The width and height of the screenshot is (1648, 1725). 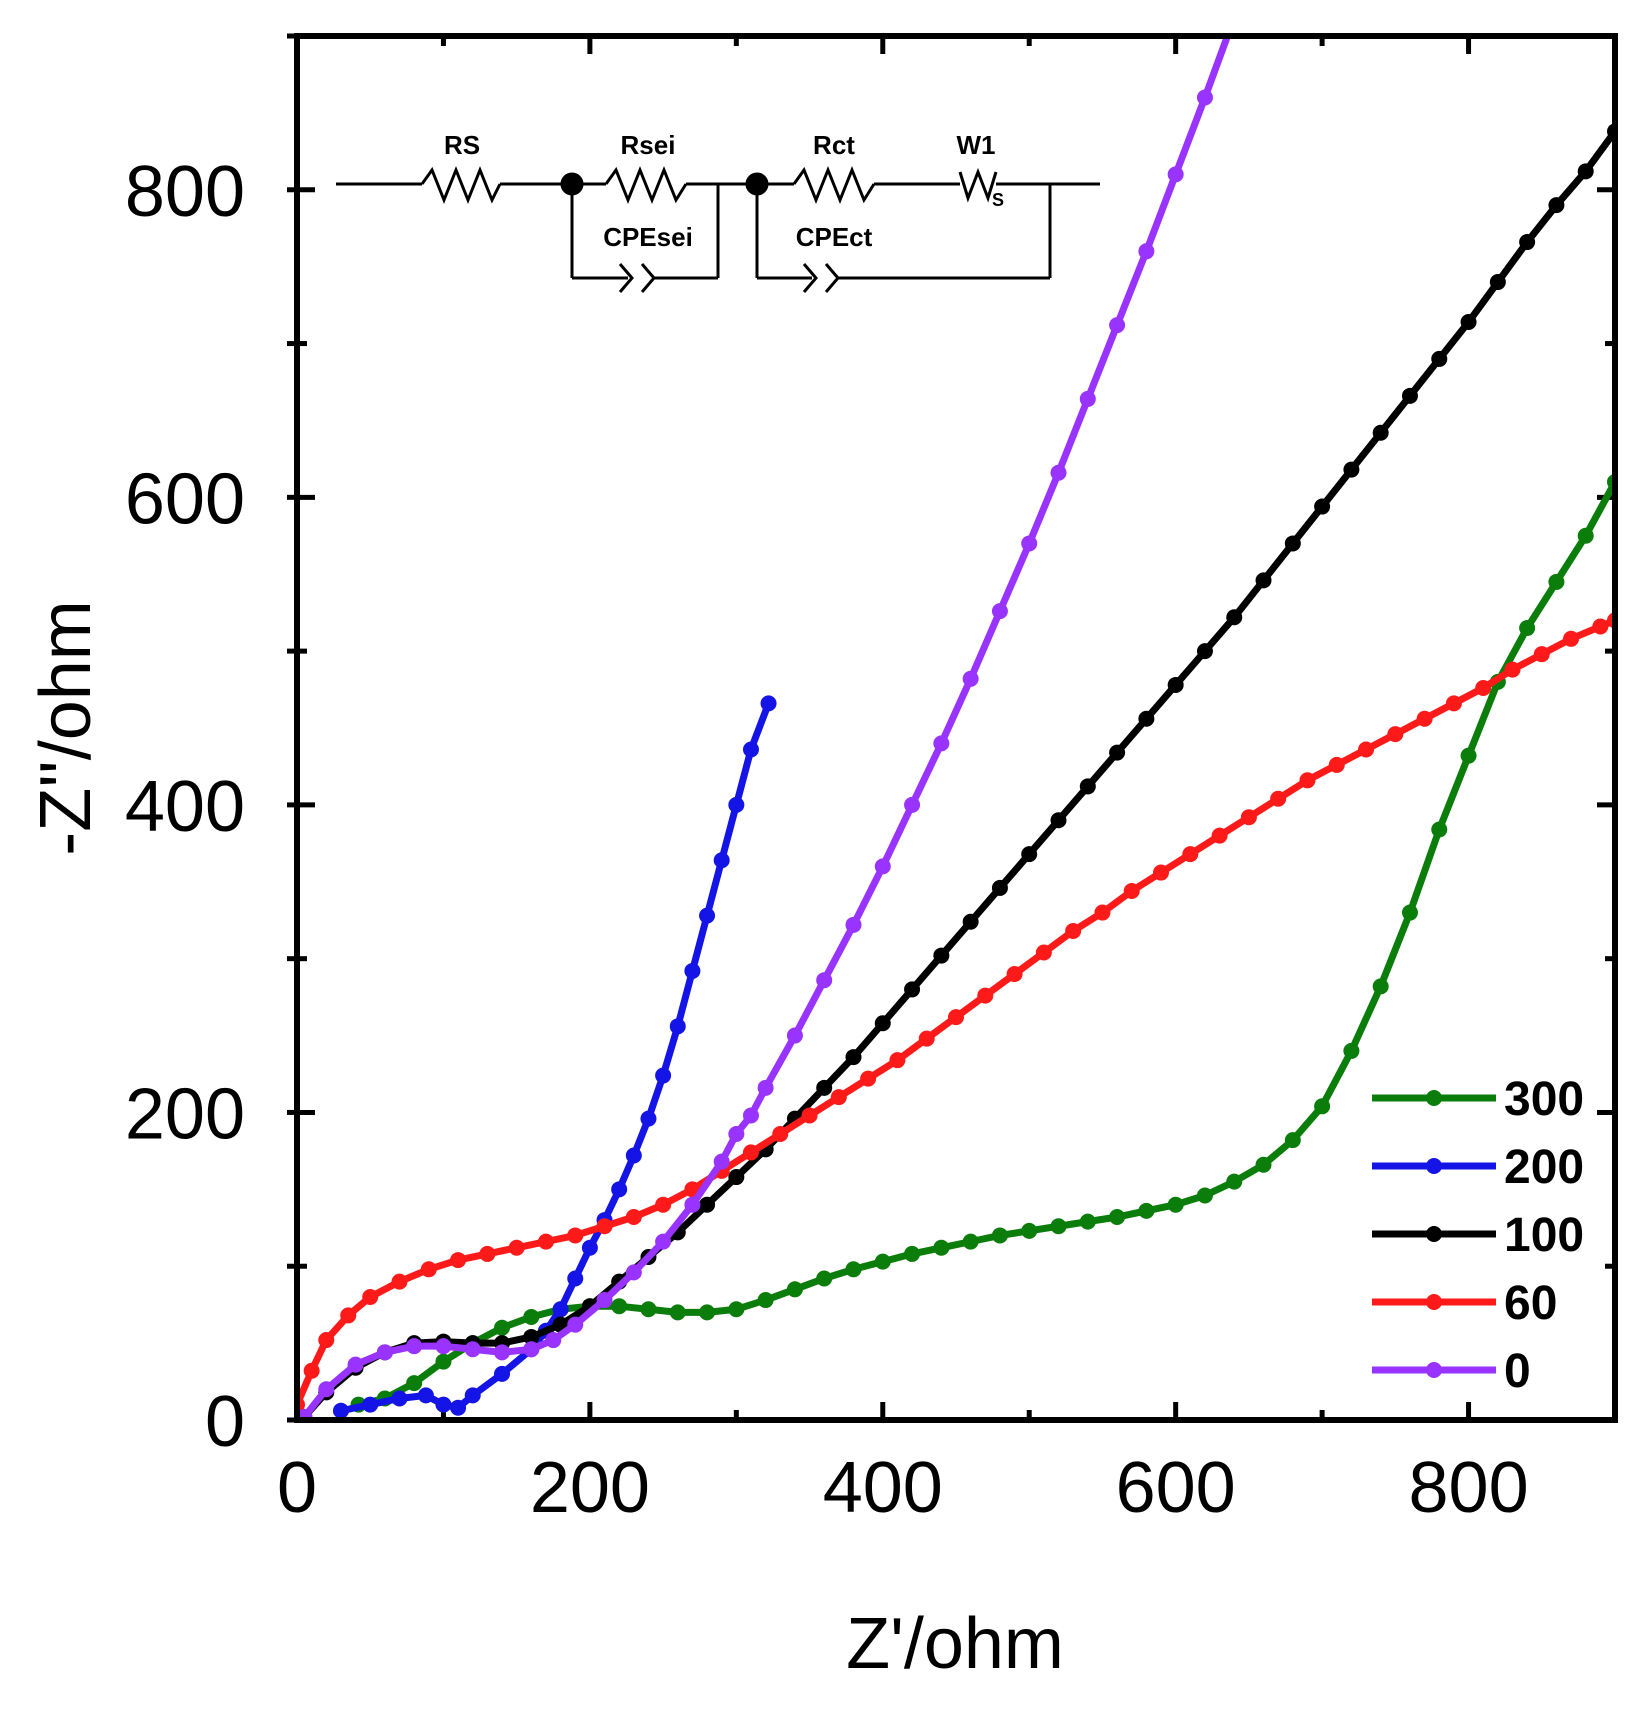 I want to click on y-tick-label: 0, so click(x=225, y=1422).